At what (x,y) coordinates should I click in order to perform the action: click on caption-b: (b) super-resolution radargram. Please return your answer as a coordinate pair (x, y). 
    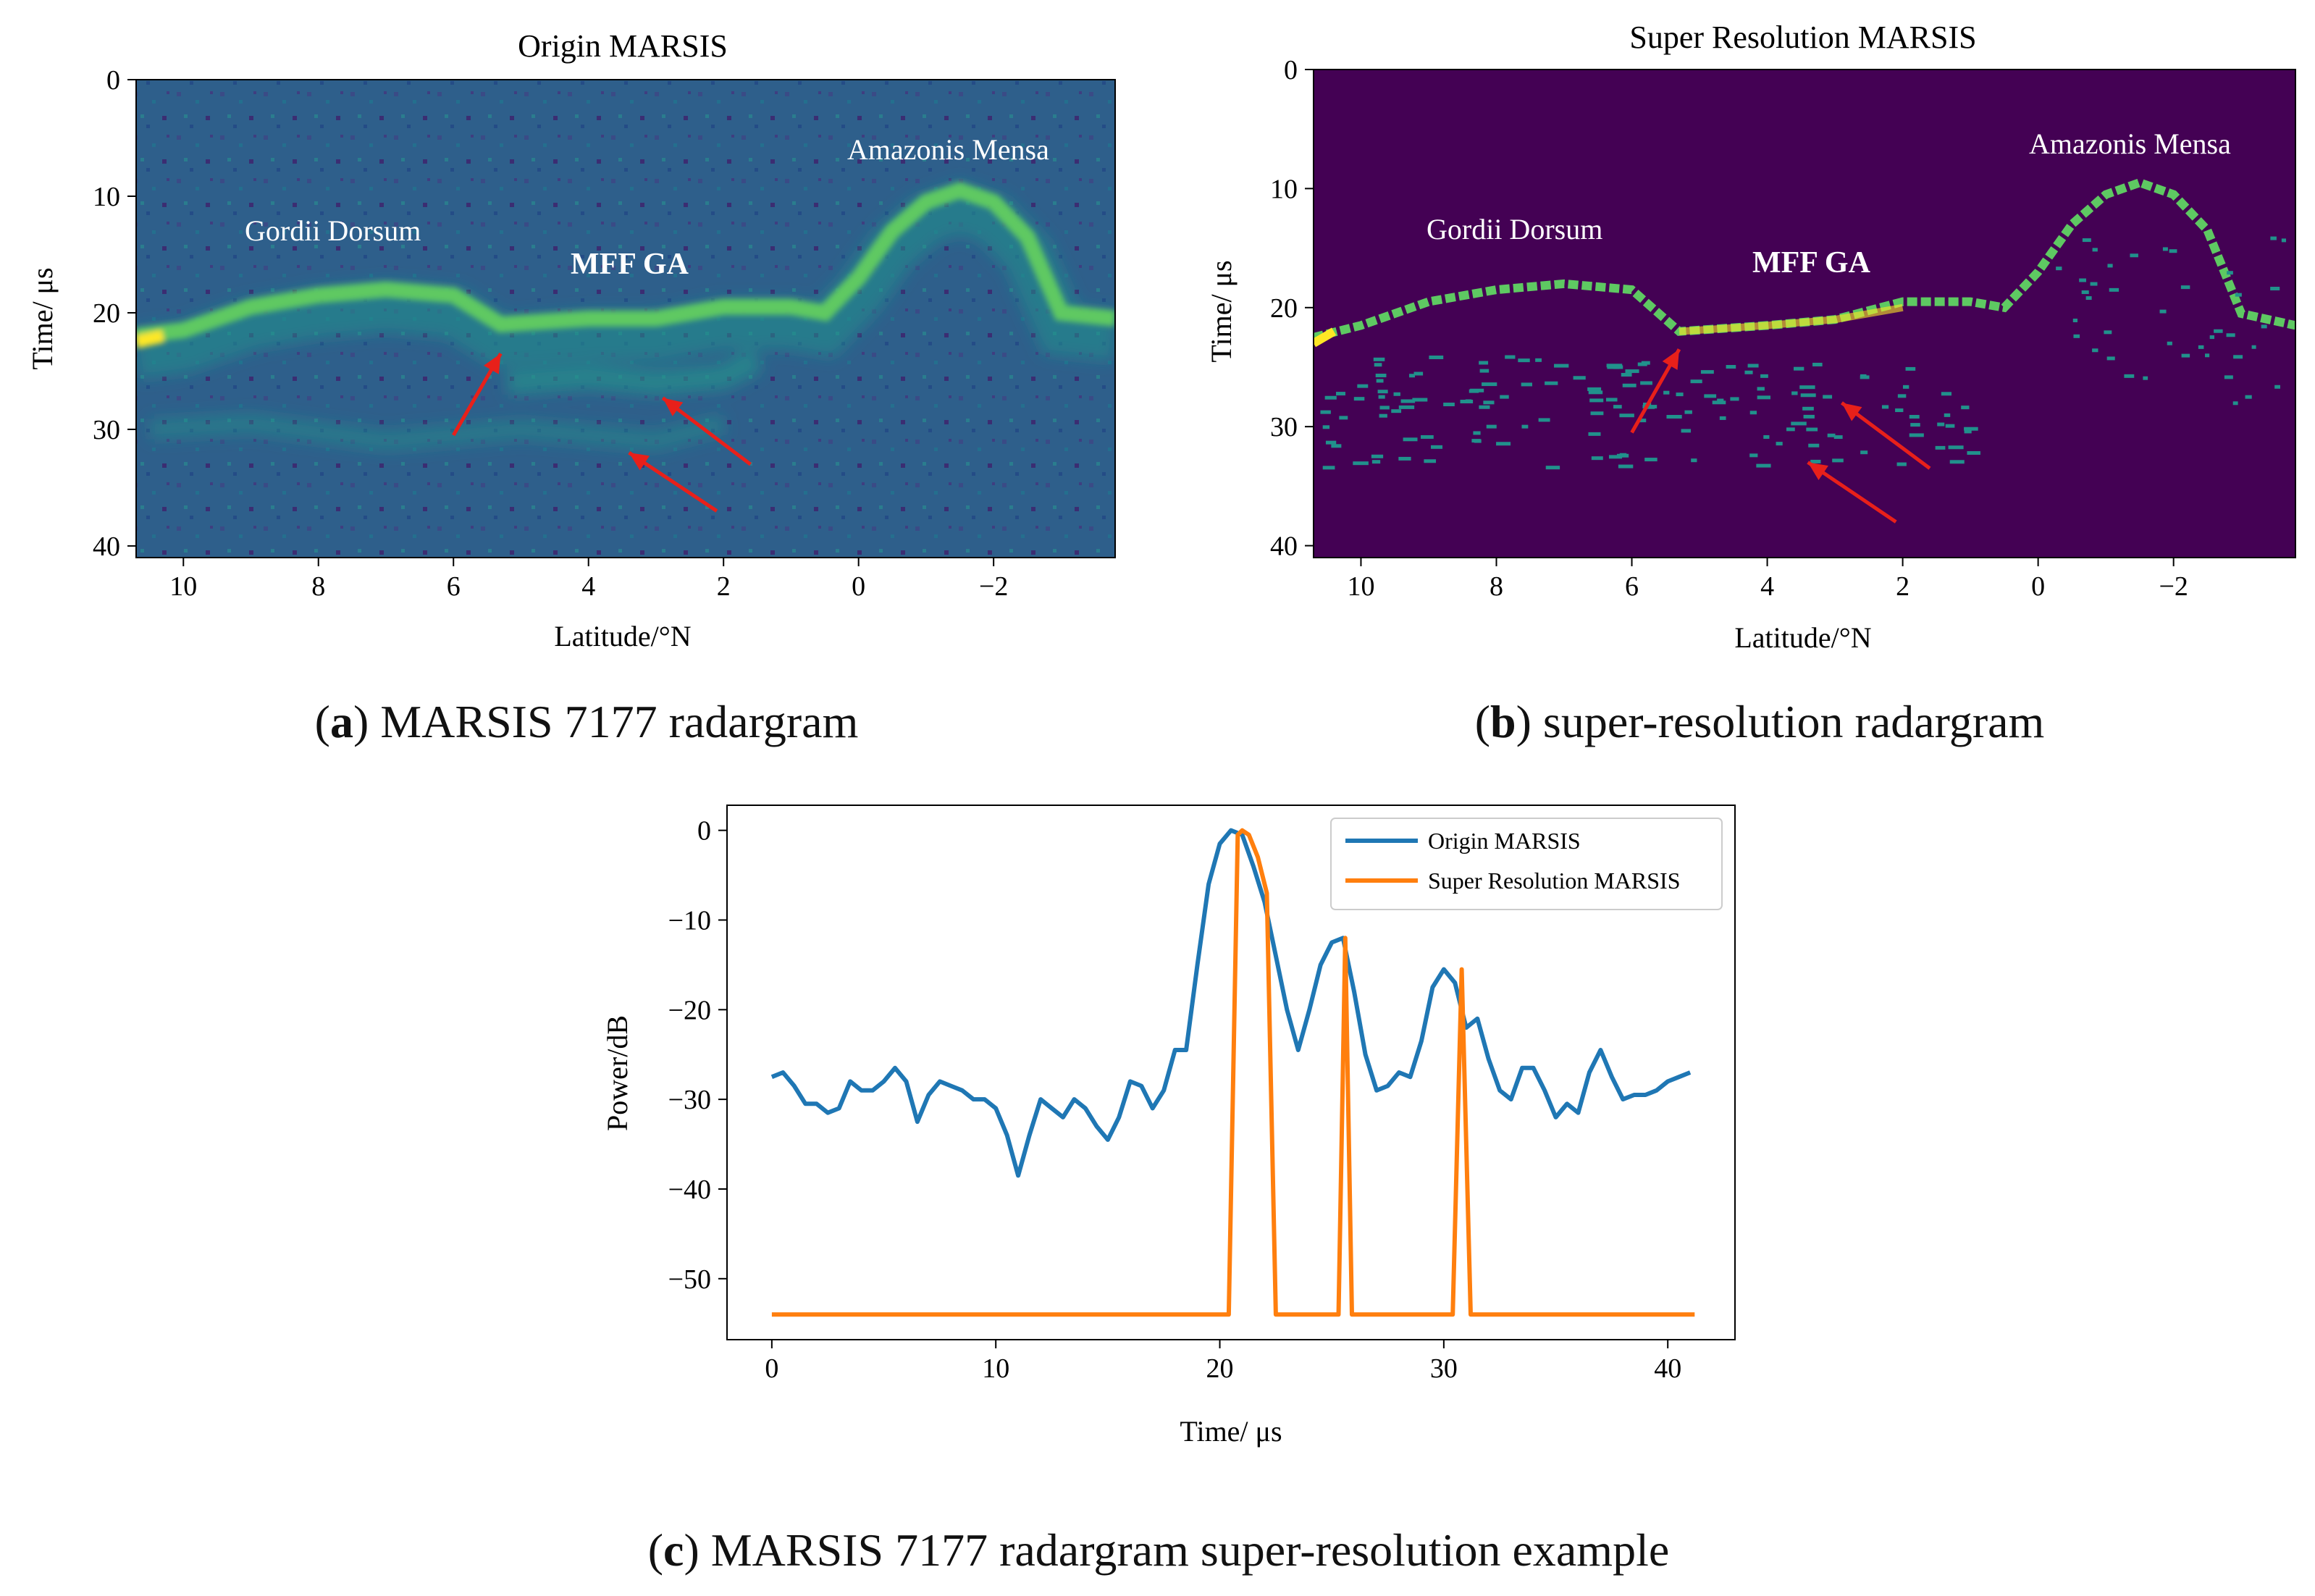
    Looking at the image, I should click on (1760, 721).